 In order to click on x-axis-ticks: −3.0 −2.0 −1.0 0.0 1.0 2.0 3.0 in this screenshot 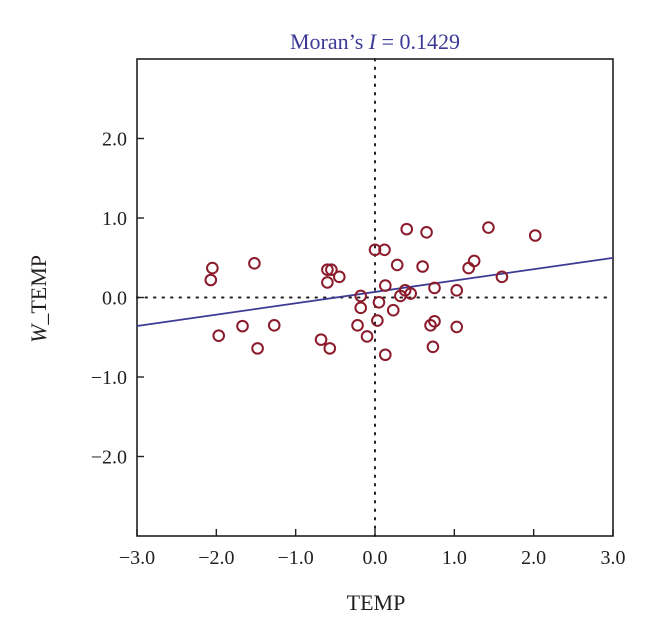, I will do `click(372, 549)`.